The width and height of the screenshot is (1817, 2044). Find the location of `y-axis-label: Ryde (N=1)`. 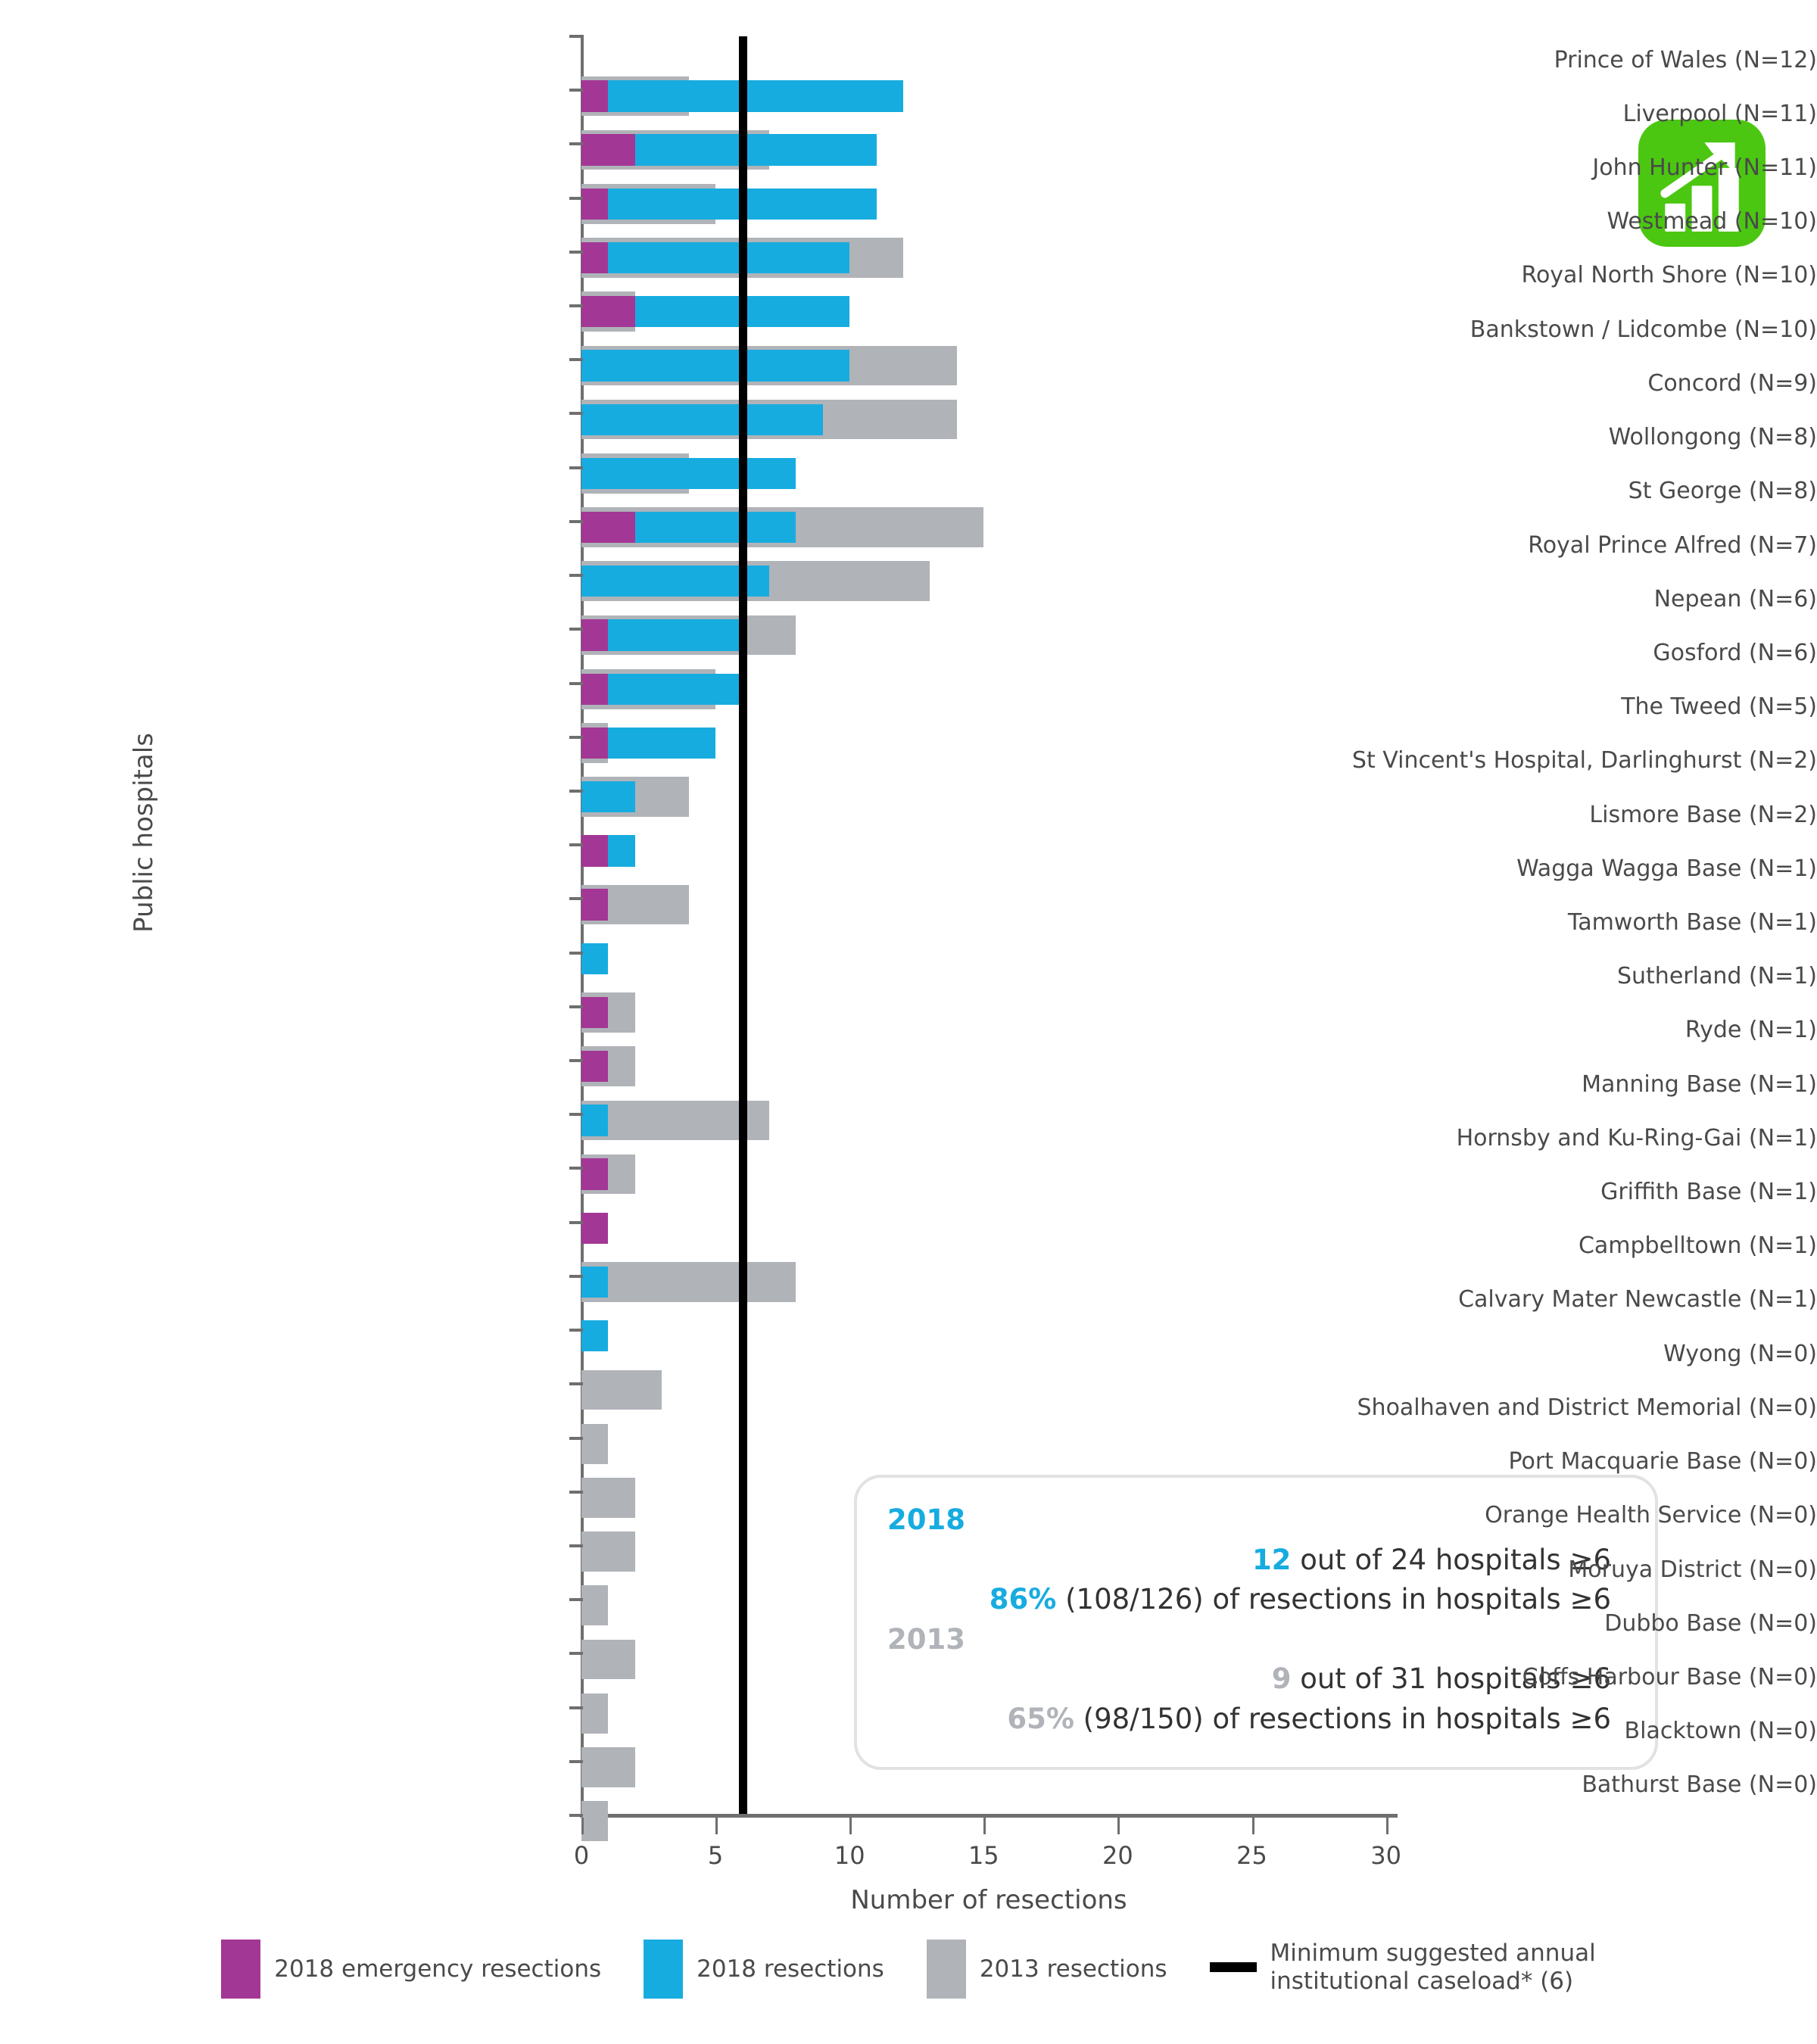

y-axis-label: Ryde (N=1) is located at coordinates (1751, 1030).